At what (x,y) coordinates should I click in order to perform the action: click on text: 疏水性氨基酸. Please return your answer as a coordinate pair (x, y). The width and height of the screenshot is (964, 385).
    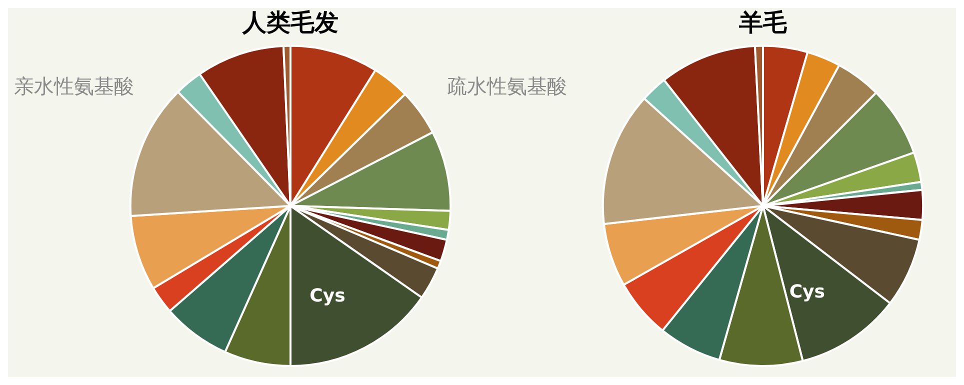
    Looking at the image, I should click on (507, 86).